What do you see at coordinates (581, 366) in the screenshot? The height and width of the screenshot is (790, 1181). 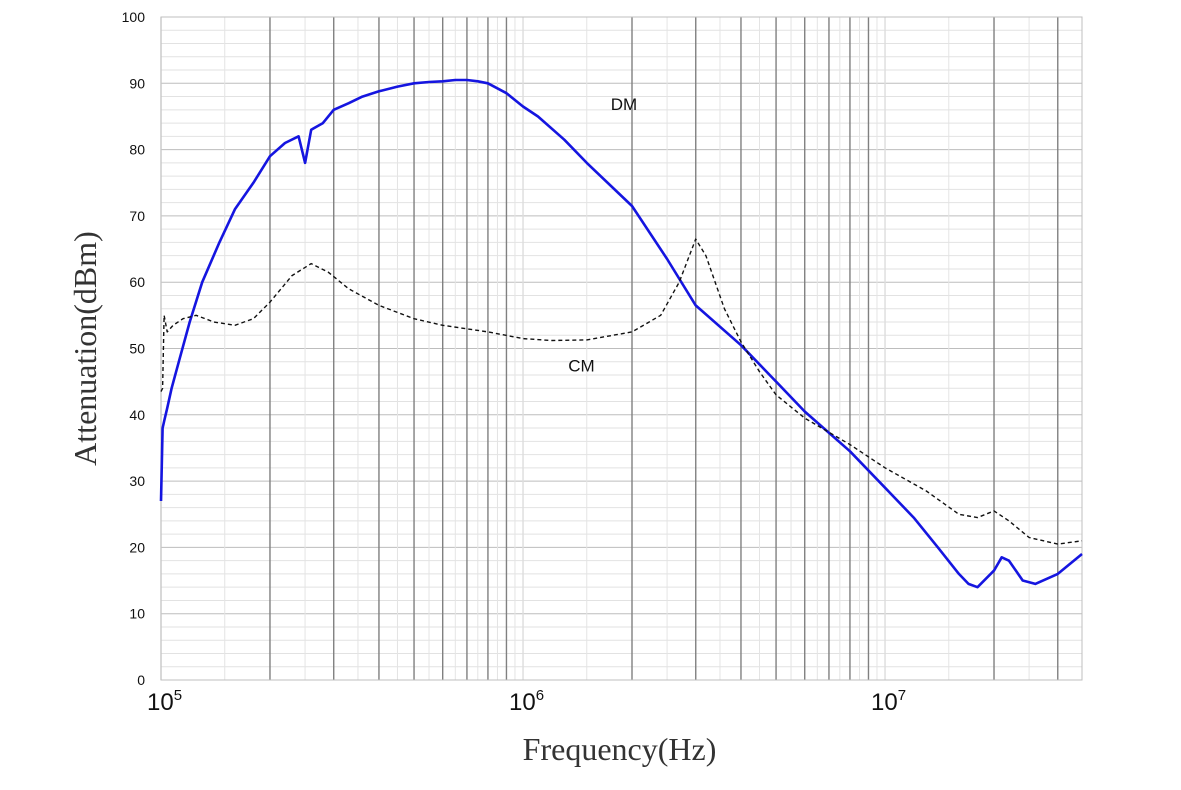 I see `series-label-cm: CM` at bounding box center [581, 366].